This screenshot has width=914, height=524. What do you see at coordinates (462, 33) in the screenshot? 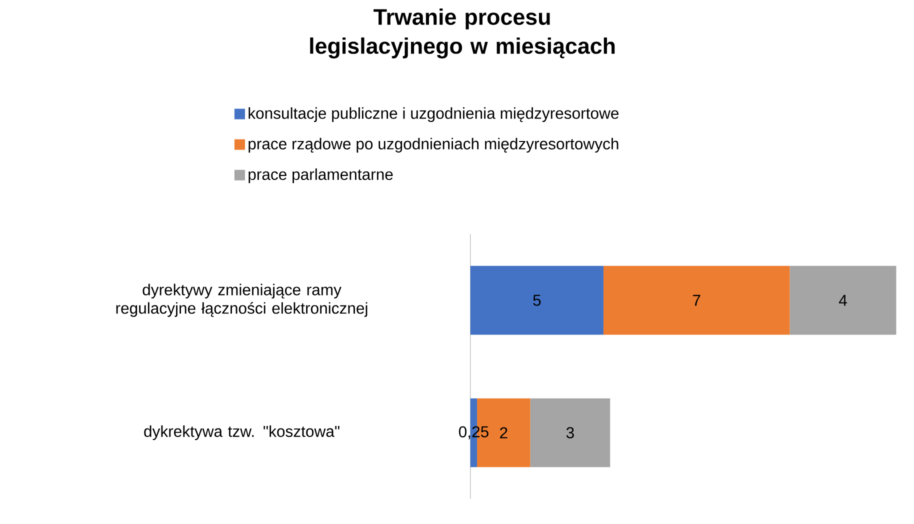
I see `chart-title: Trwanie procesu legislacyjnego w miesiącach` at bounding box center [462, 33].